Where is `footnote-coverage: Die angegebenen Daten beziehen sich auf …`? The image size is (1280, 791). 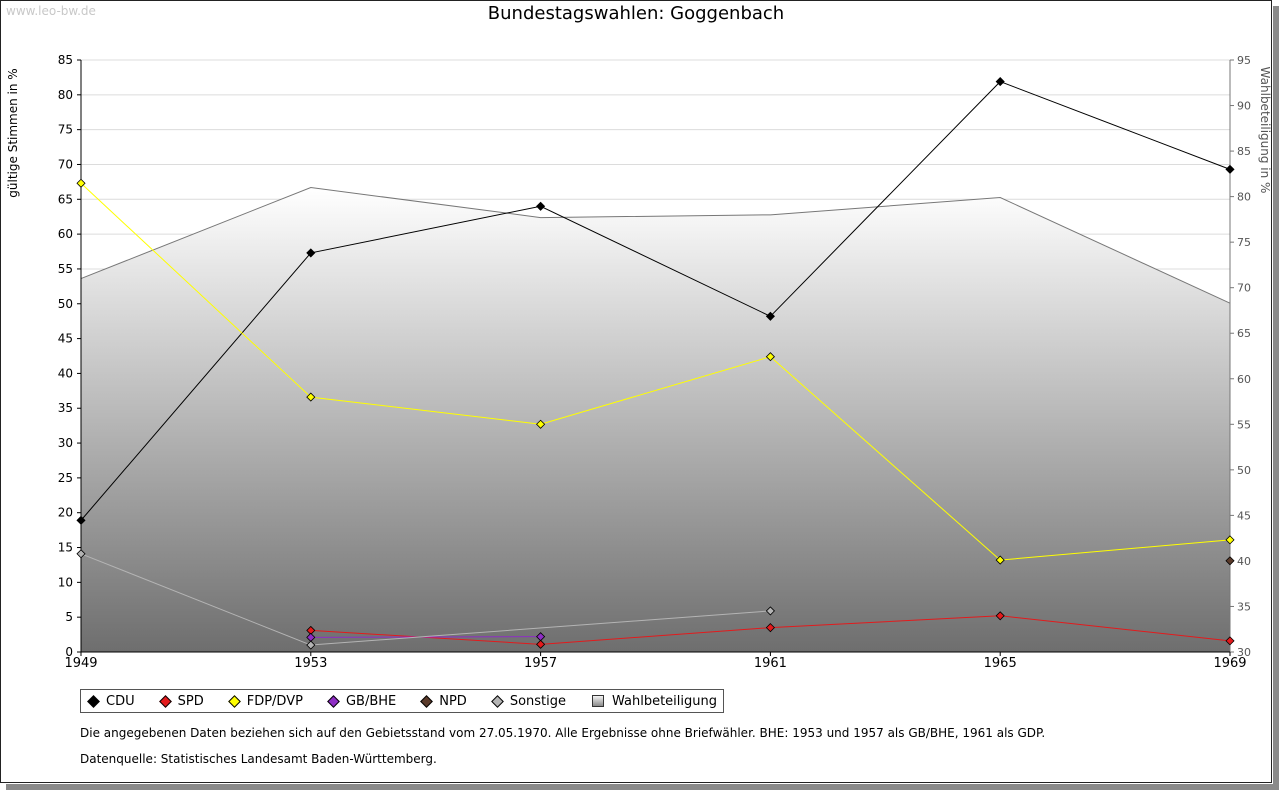
footnote-coverage: Die angegebenen Daten beziehen sich auf … is located at coordinates (563, 733).